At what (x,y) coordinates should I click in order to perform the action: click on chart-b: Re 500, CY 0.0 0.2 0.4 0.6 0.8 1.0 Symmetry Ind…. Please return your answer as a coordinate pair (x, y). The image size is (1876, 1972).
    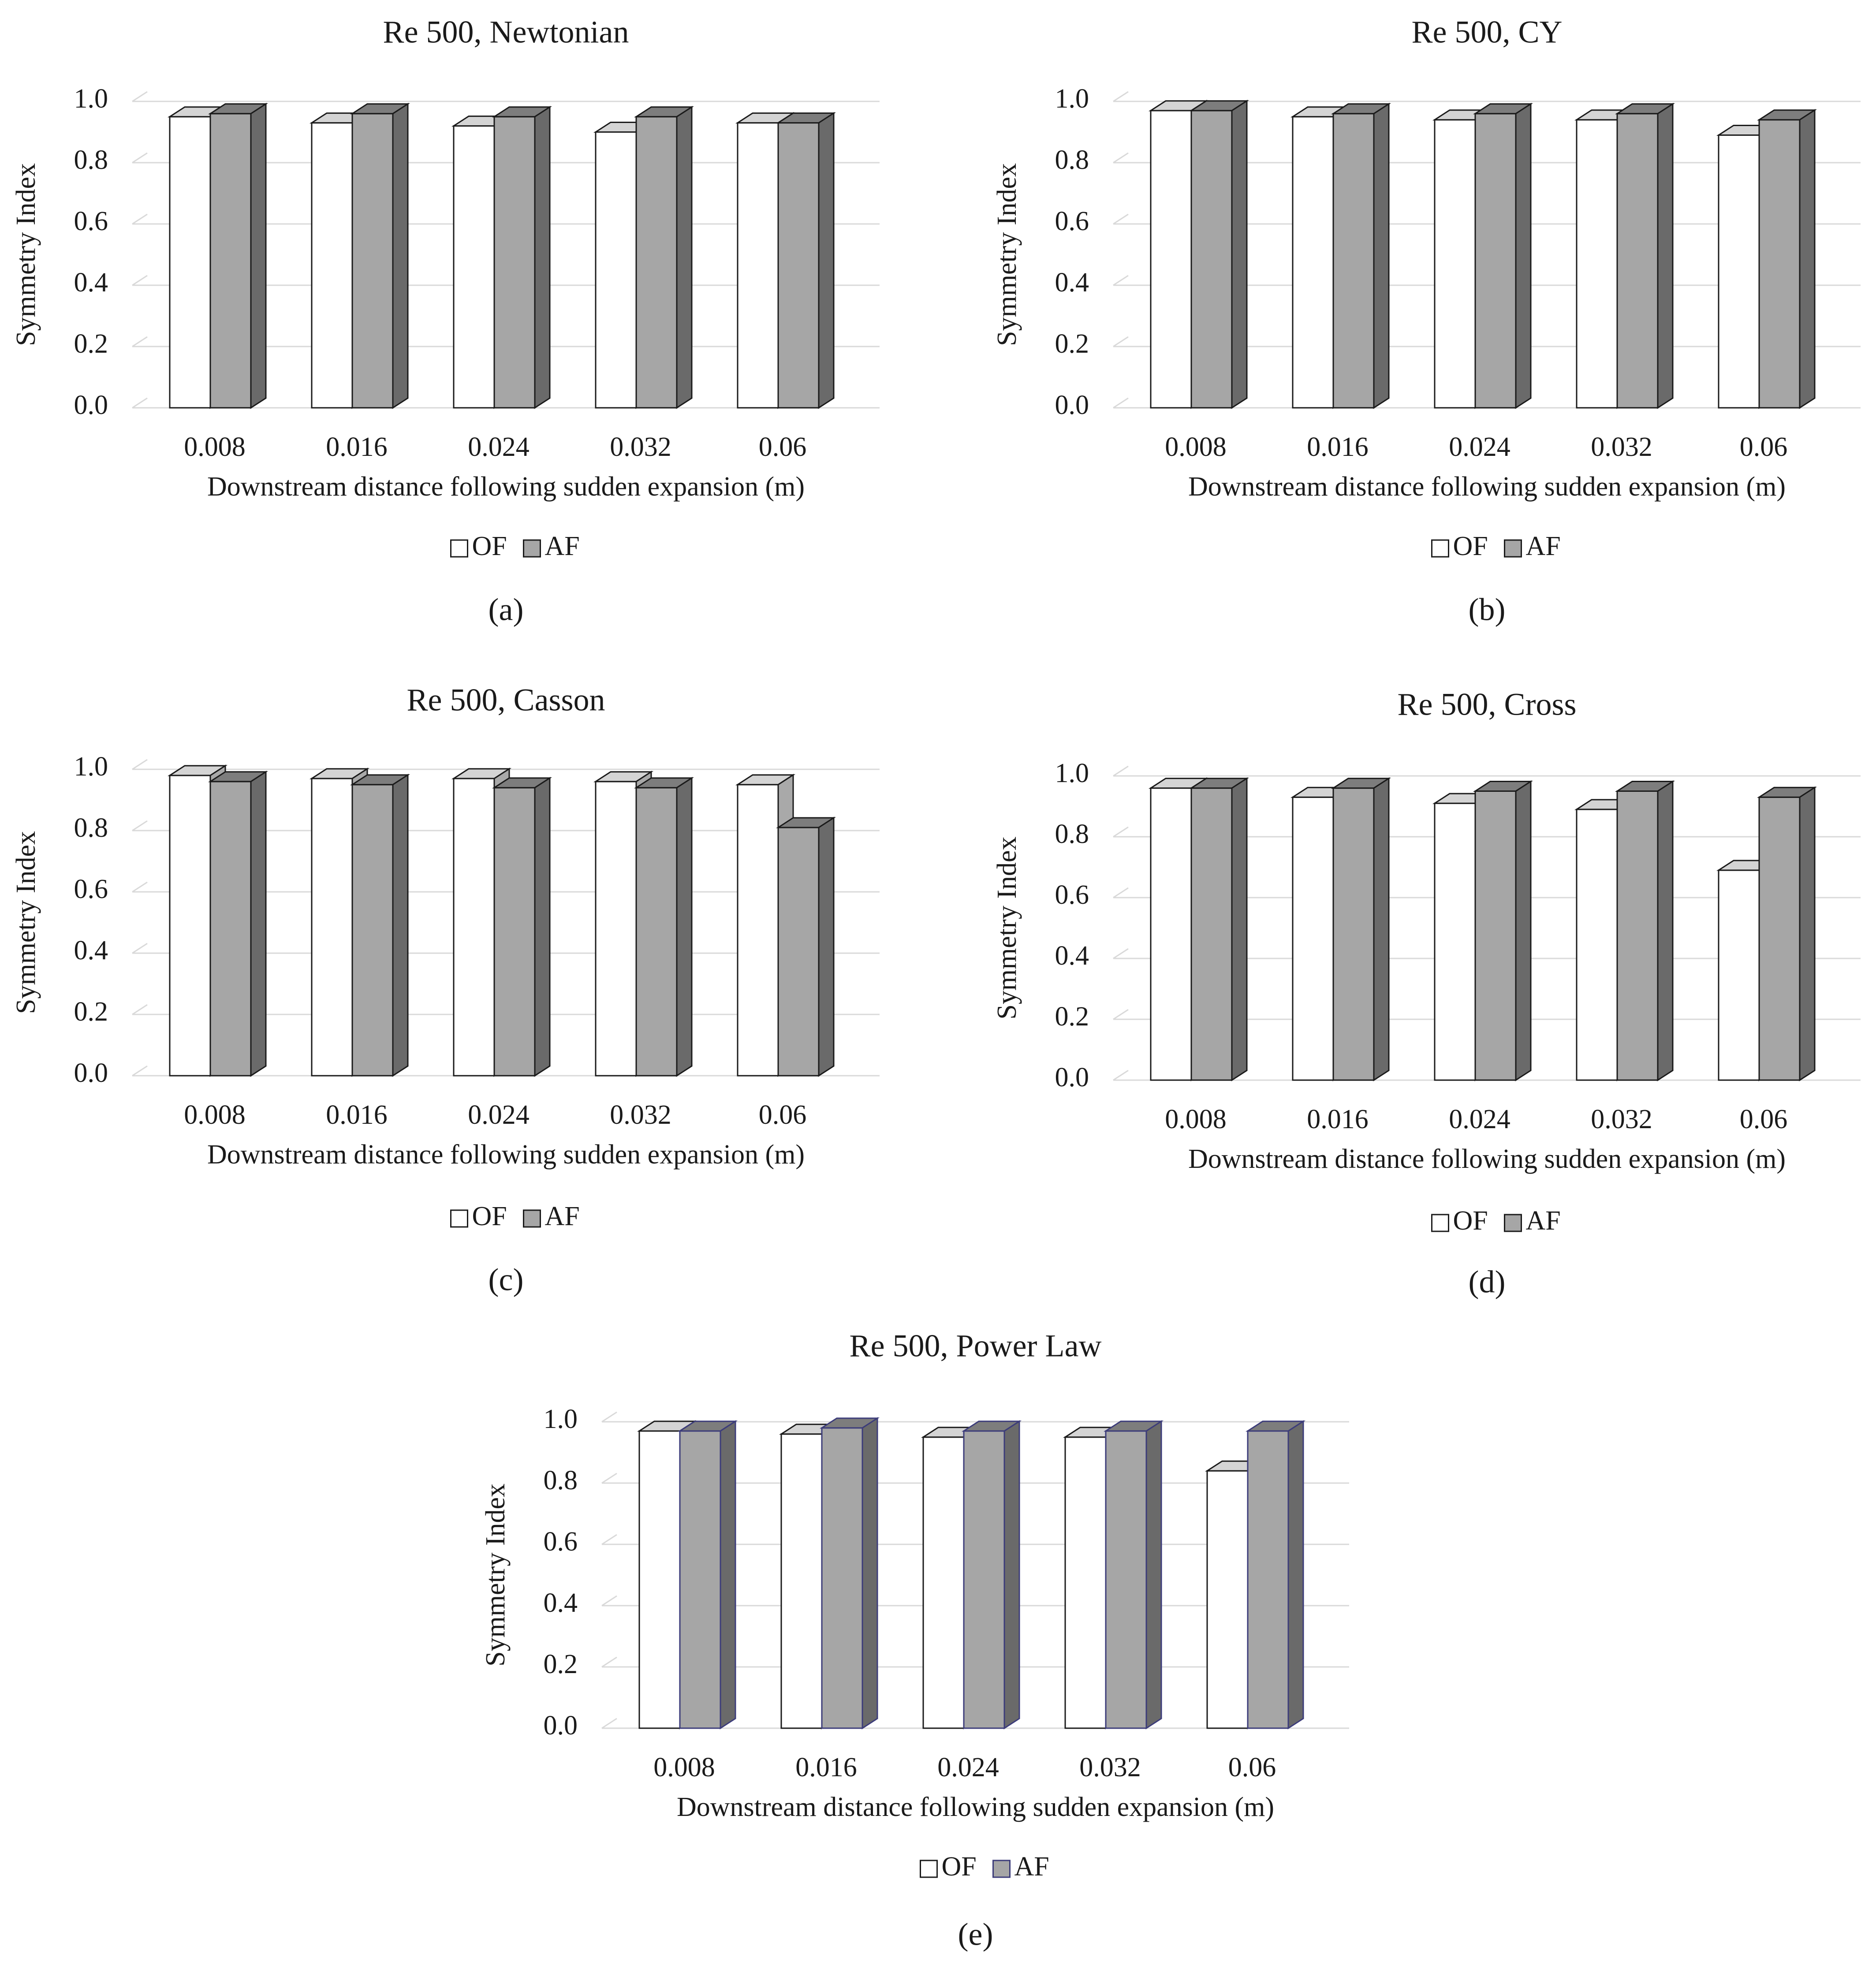
    Looking at the image, I should click on (1427, 321).